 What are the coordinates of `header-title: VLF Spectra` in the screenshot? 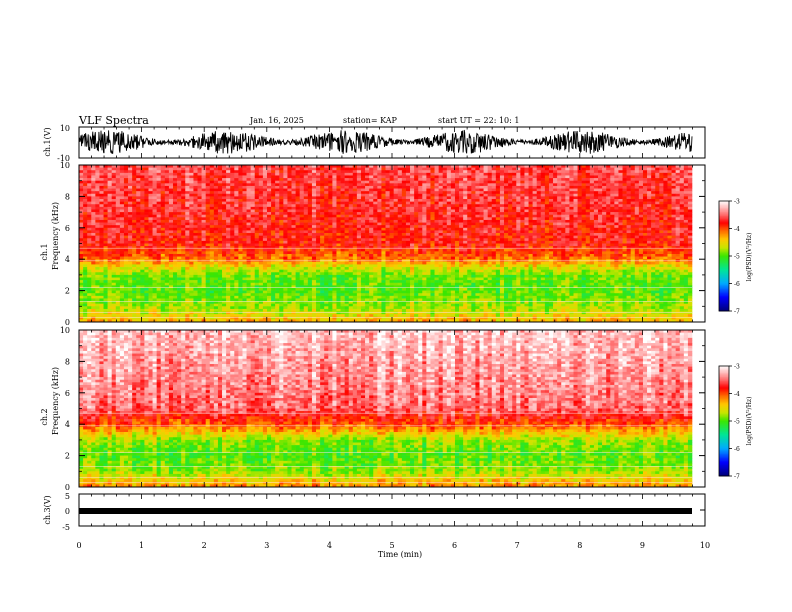 It's located at (114, 120).